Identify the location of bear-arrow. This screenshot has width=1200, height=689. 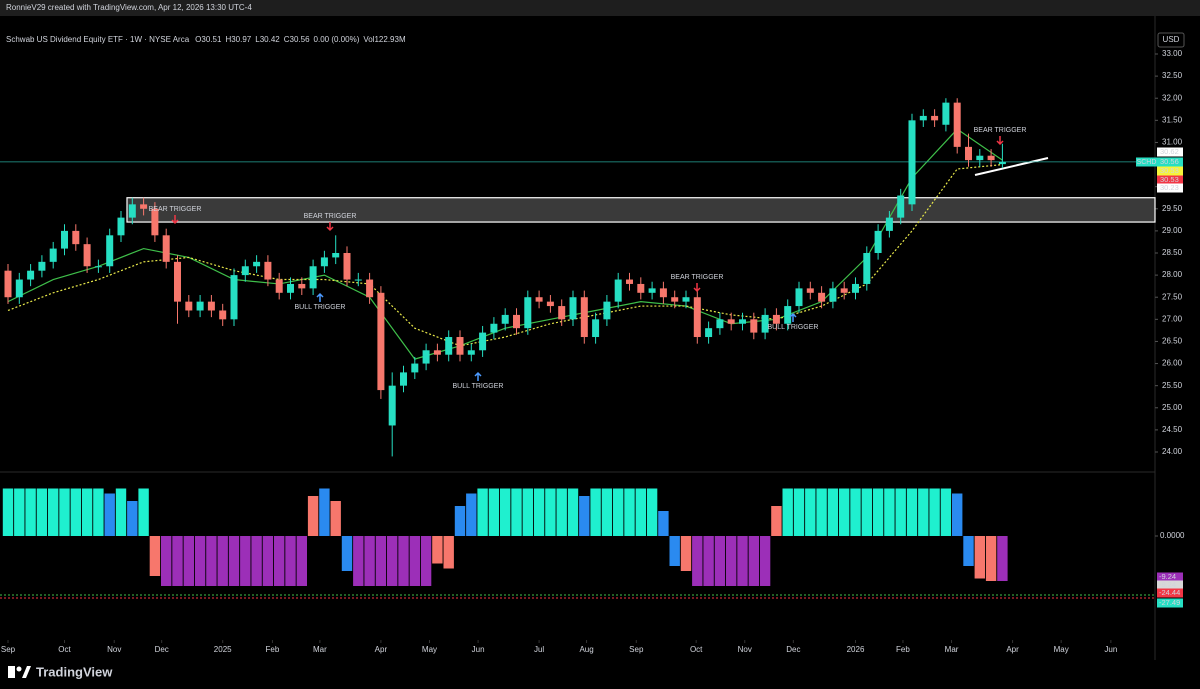
(330, 227).